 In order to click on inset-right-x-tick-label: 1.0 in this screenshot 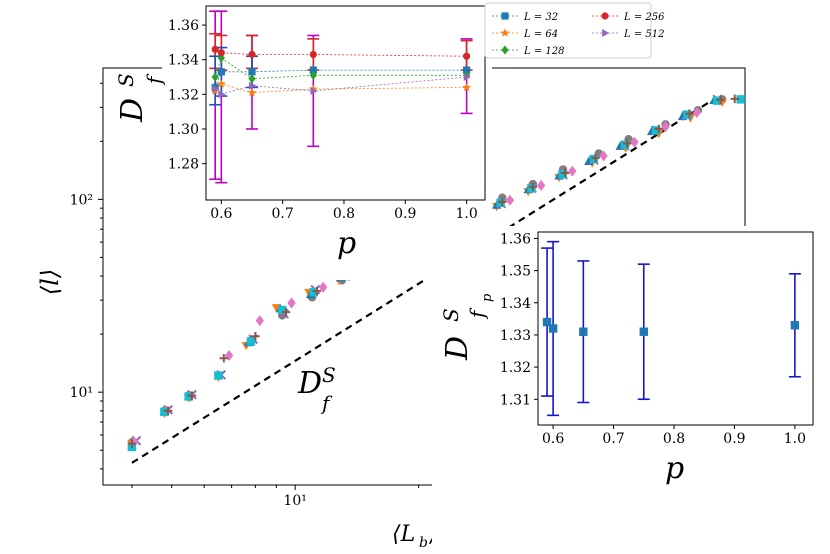, I will do `click(795, 439)`.